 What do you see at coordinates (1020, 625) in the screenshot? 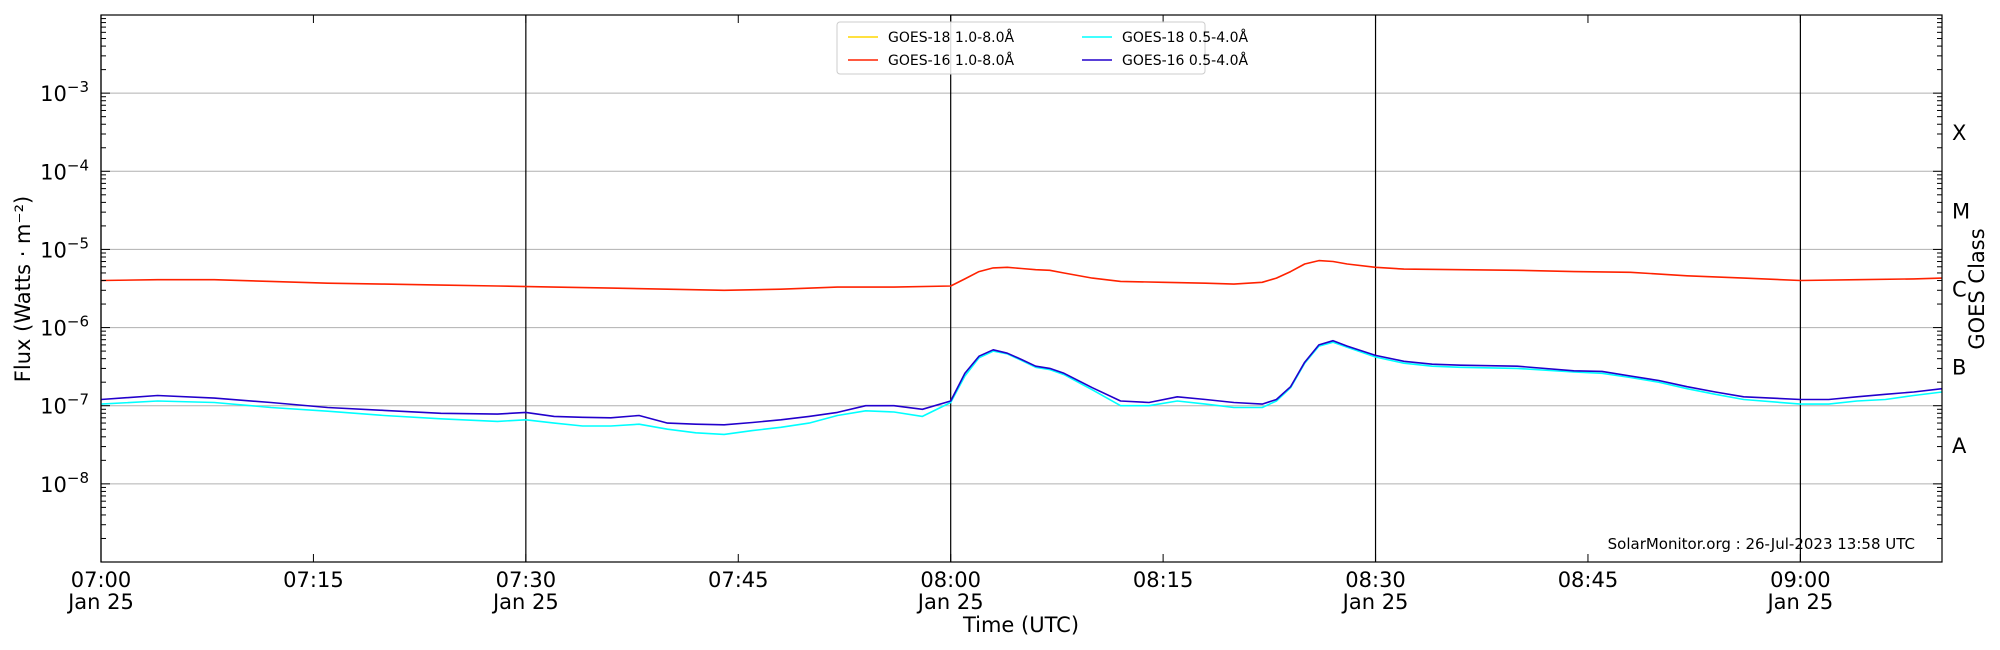
I see `x-axis-title: Time (UTC)` at bounding box center [1020, 625].